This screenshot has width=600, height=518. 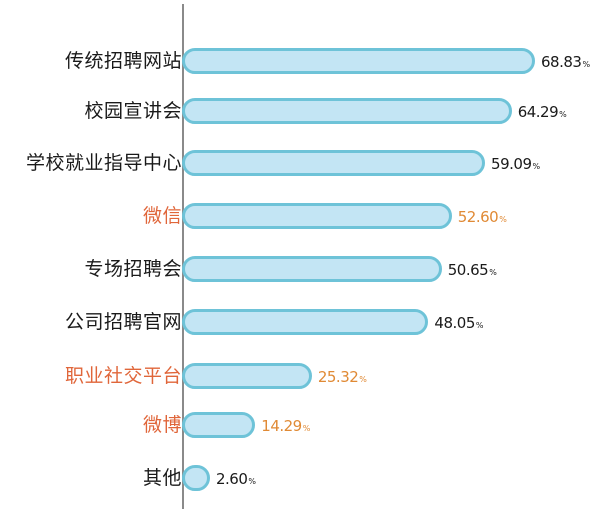 What do you see at coordinates (515, 164) in the screenshot?
I see `value-label: 59.09%` at bounding box center [515, 164].